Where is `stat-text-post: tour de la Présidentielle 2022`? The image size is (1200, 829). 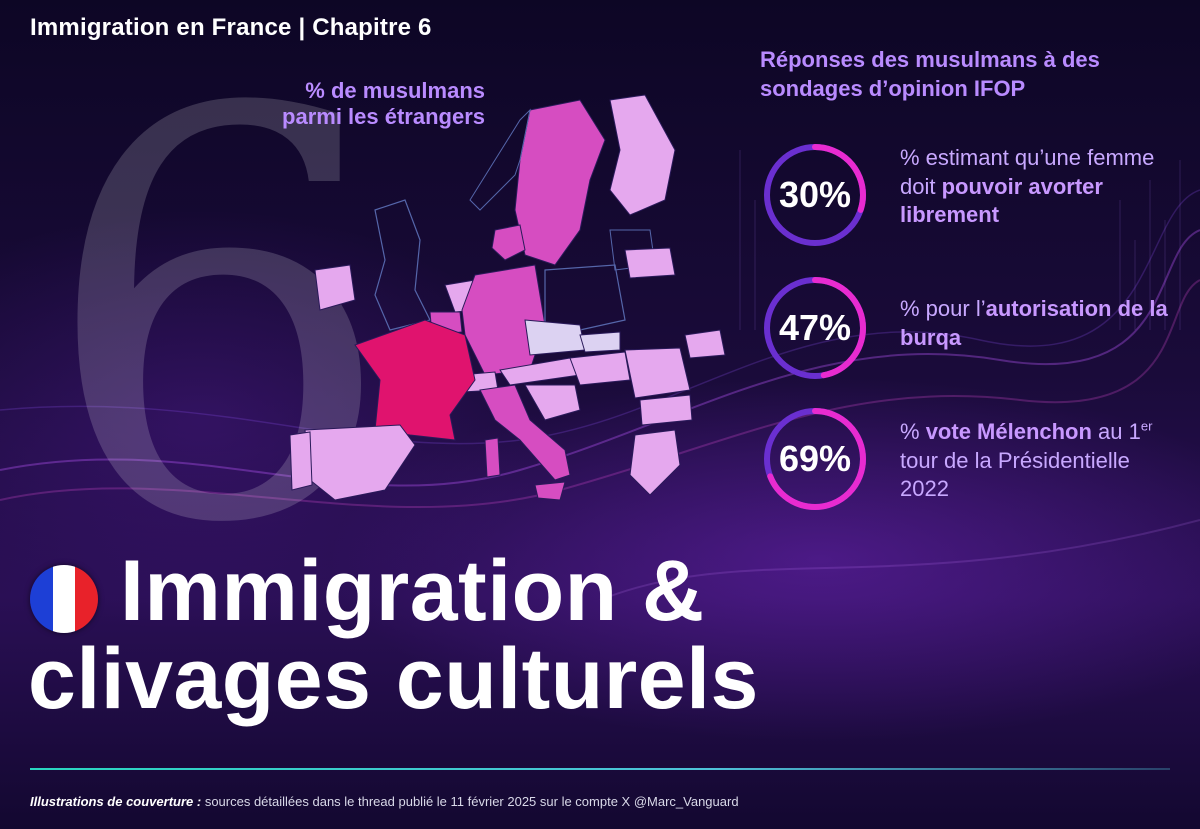 stat-text-post: tour de la Présidentielle 2022 is located at coordinates (1015, 474).